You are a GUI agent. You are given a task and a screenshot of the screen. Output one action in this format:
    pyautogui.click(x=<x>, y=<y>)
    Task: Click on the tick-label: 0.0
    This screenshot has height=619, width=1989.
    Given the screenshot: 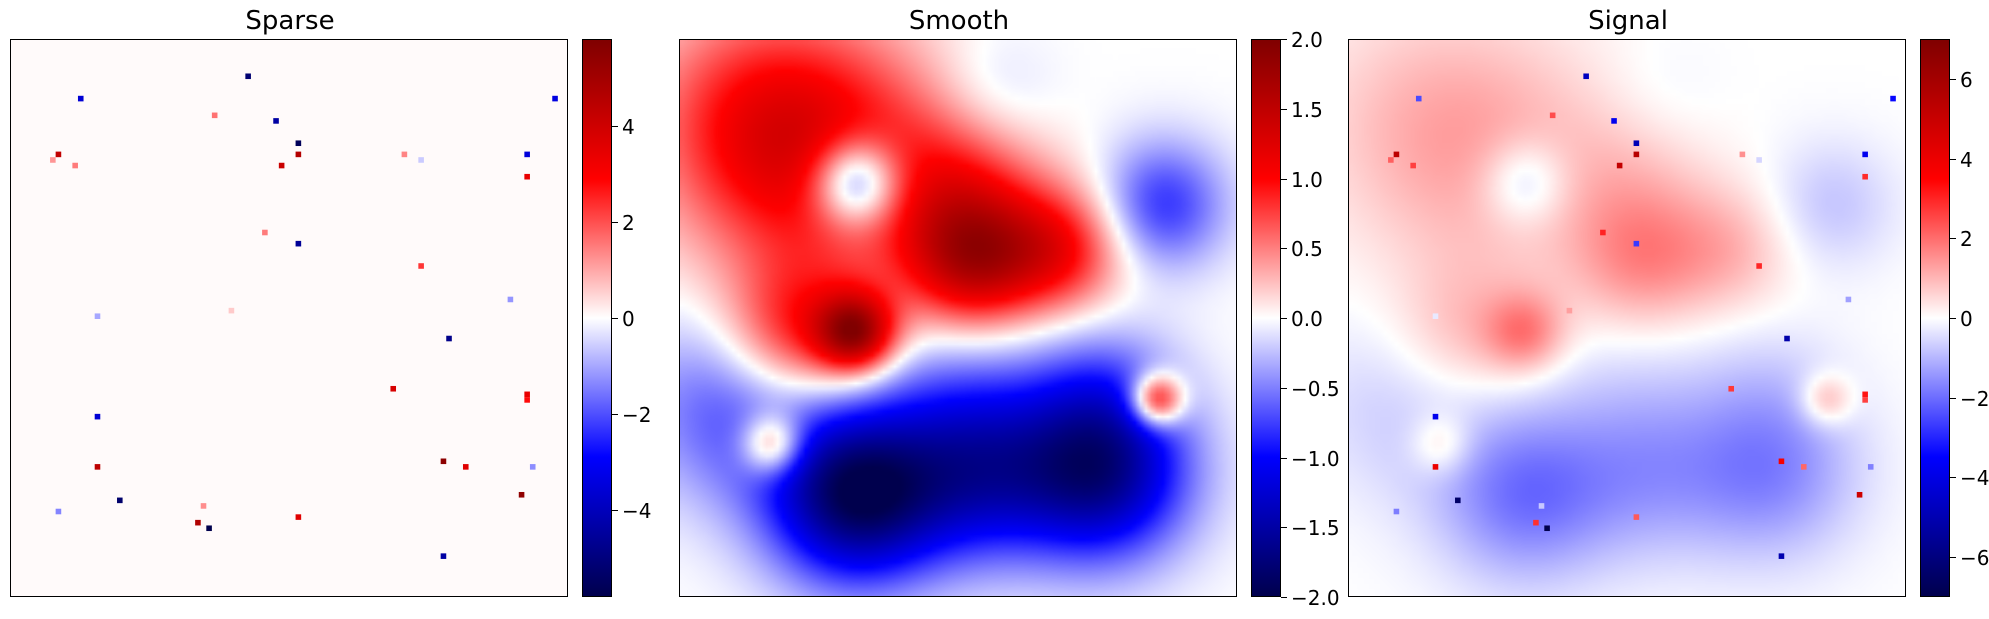 What is the action you would take?
    pyautogui.click(x=1307, y=319)
    